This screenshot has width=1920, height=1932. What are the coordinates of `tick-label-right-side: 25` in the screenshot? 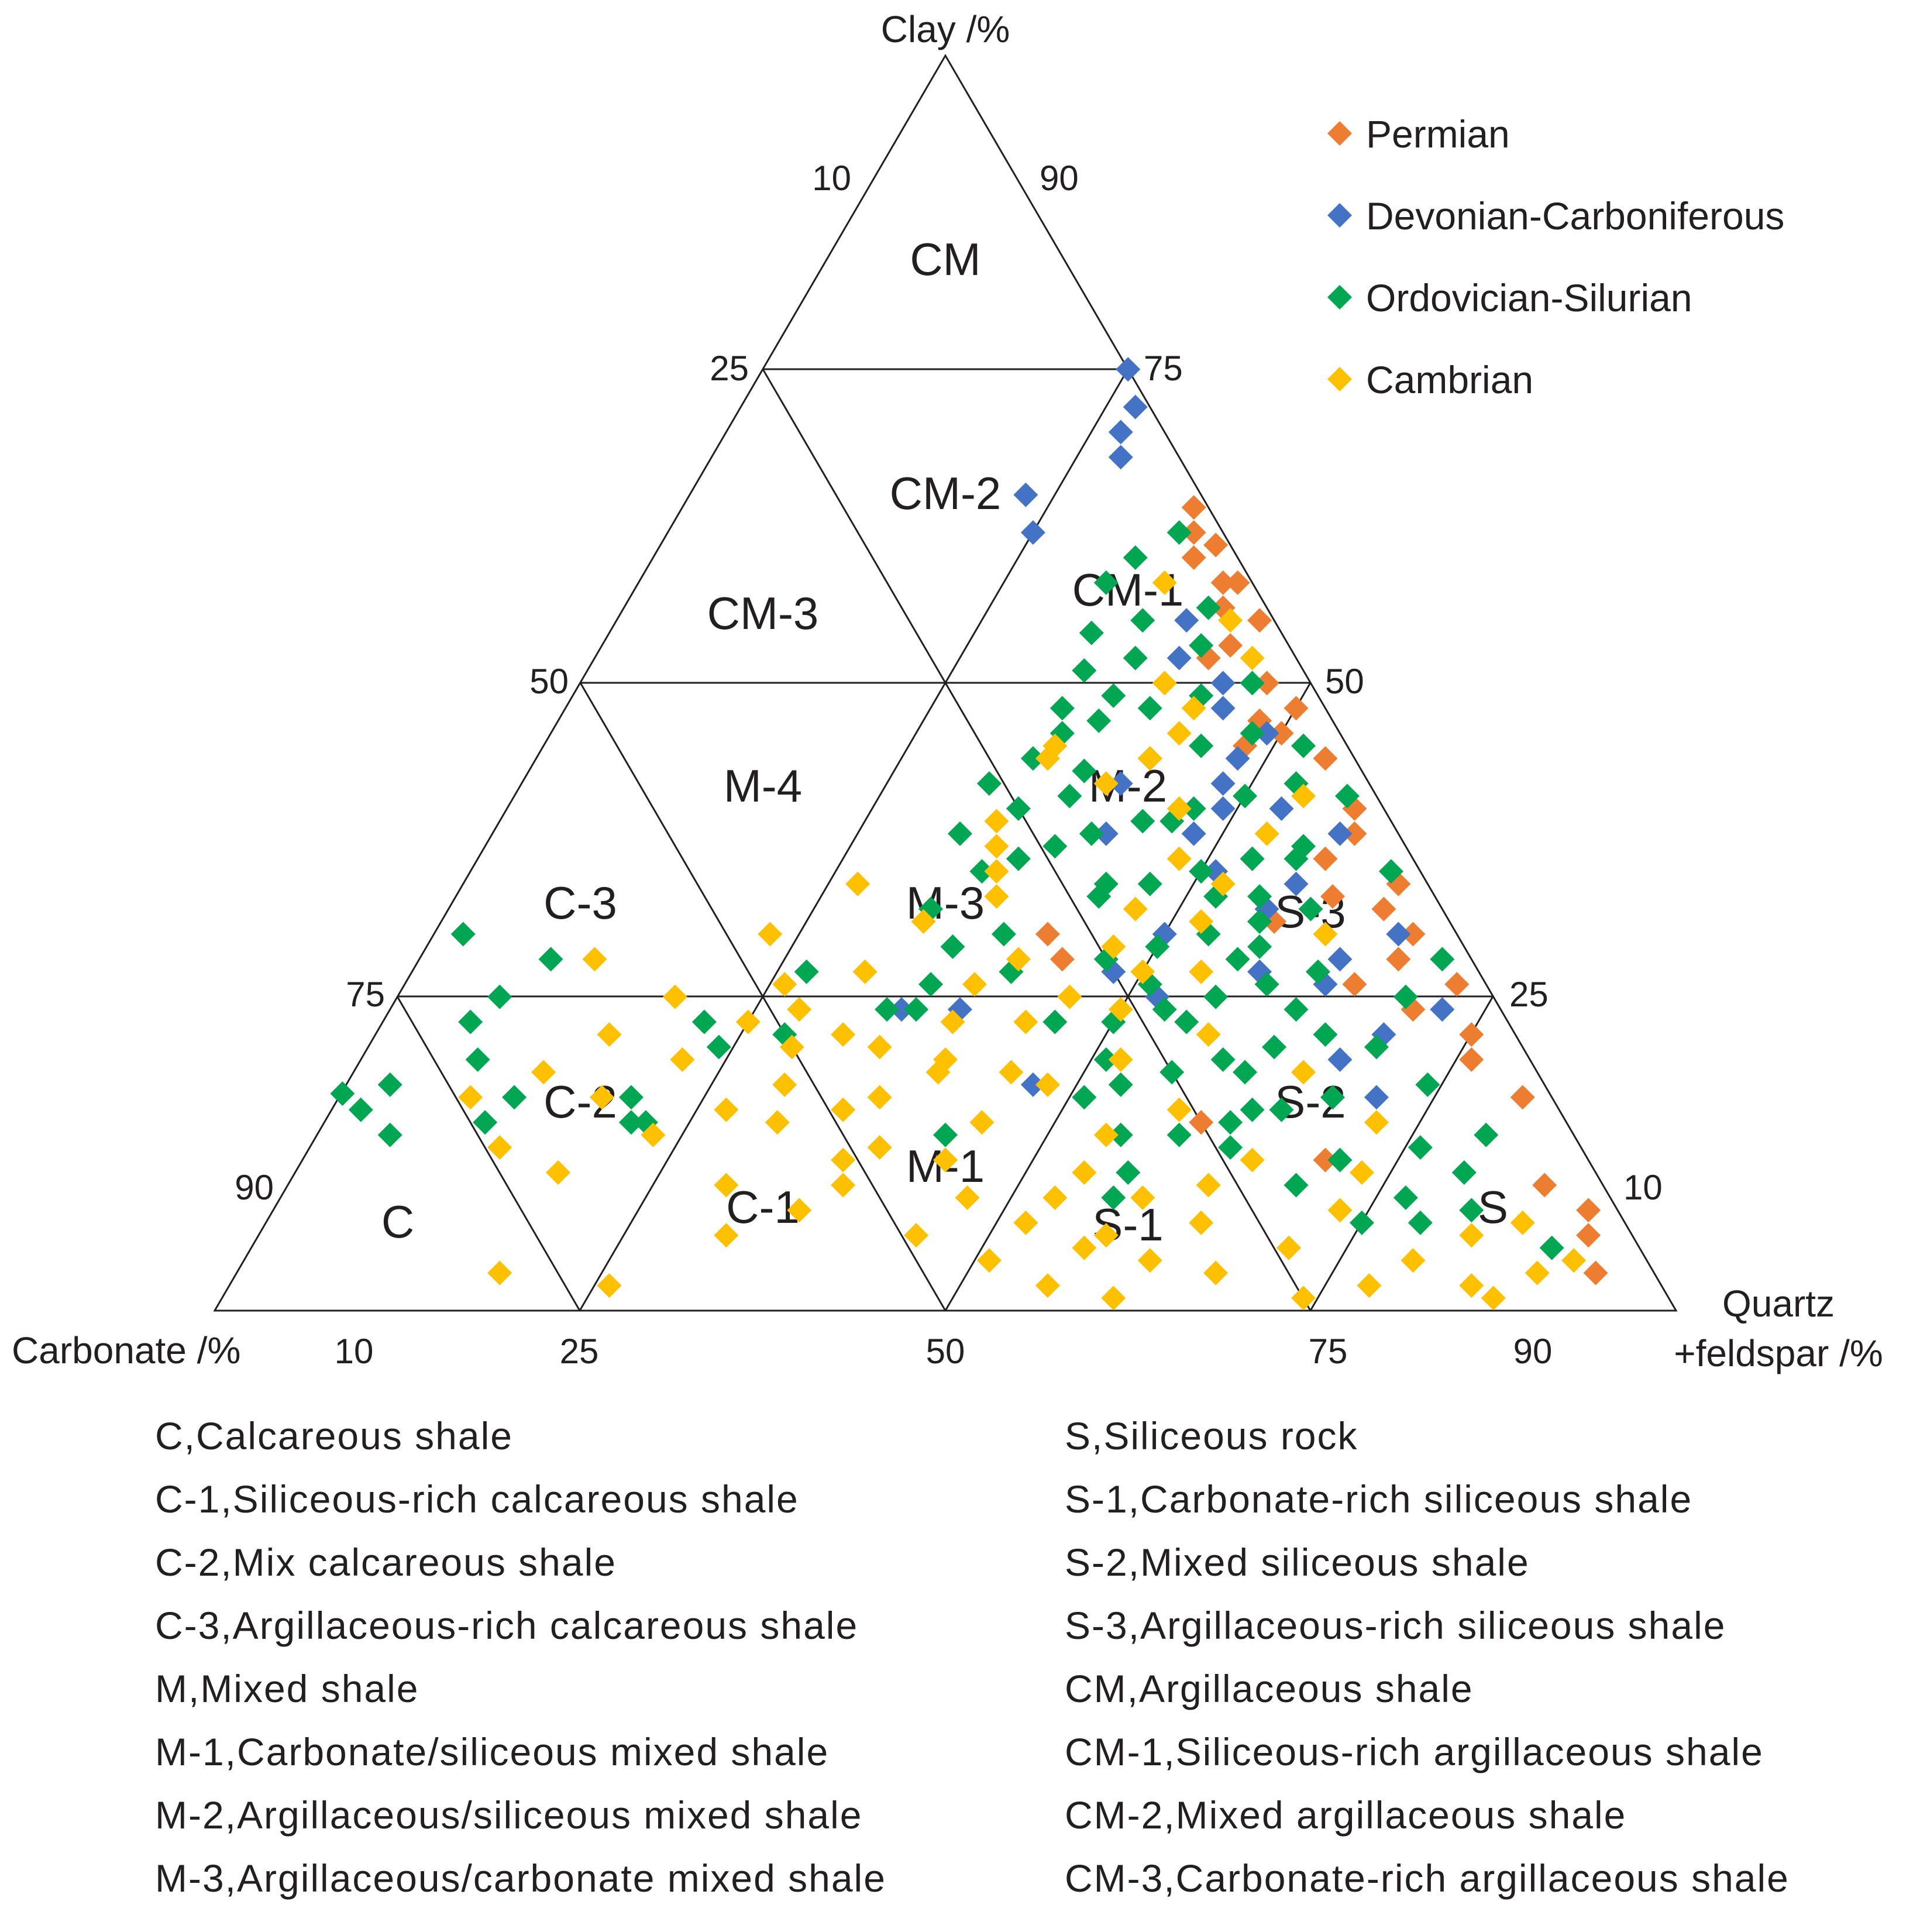 It's located at (1529, 994).